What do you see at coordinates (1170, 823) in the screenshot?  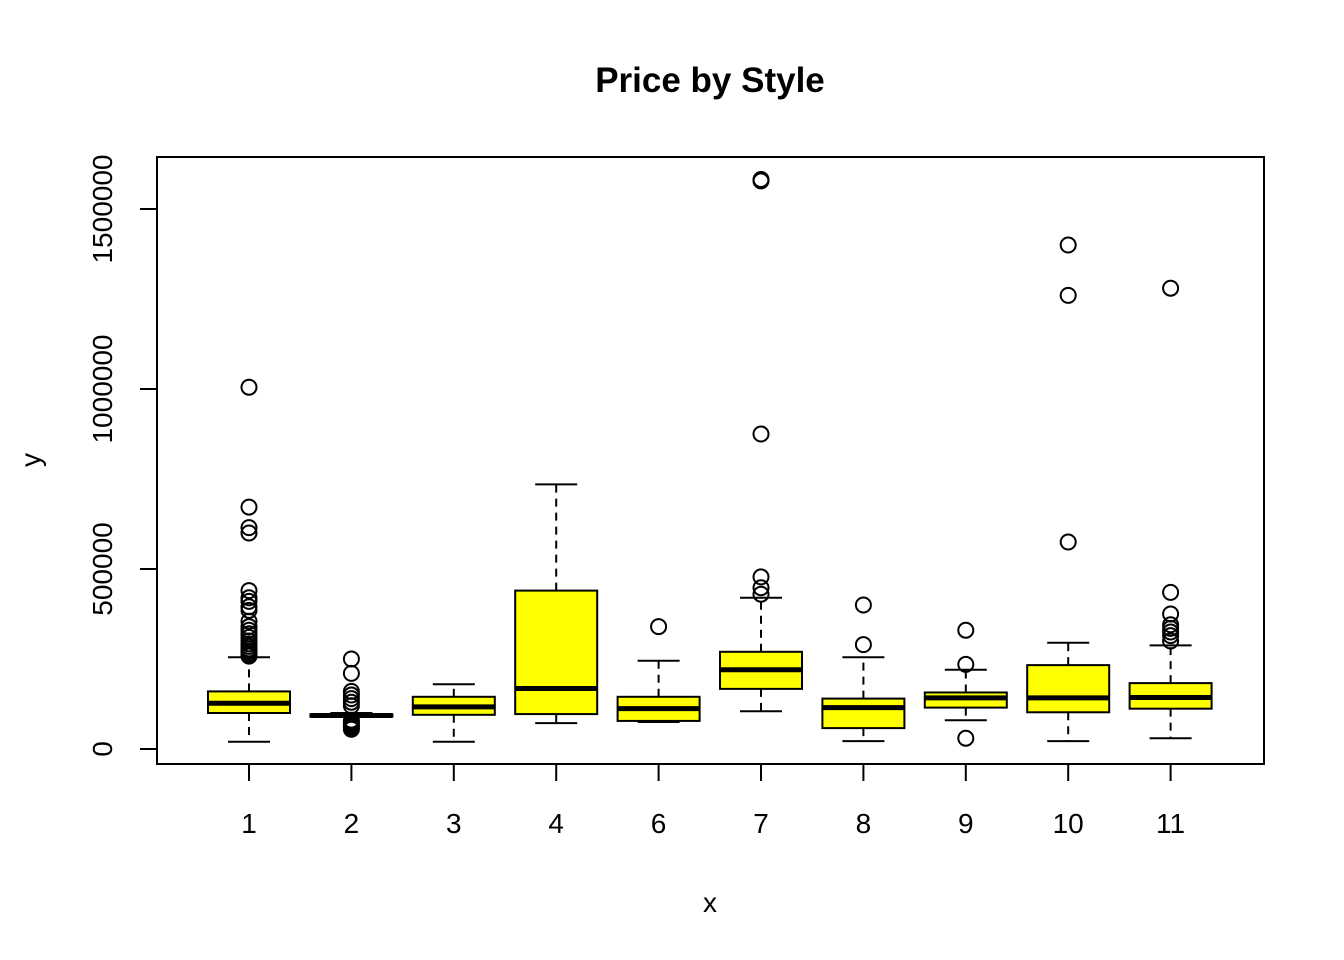 I see `x-tick-label: 11` at bounding box center [1170, 823].